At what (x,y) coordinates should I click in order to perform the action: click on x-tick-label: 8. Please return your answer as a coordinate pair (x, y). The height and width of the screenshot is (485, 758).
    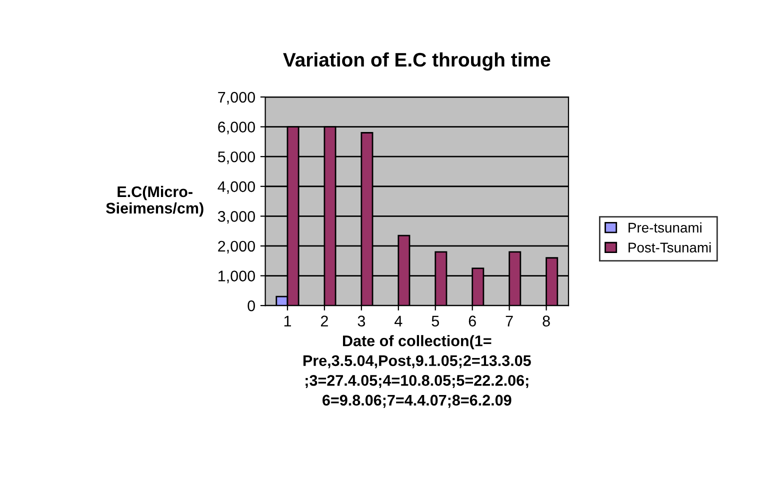
    Looking at the image, I should click on (546, 321).